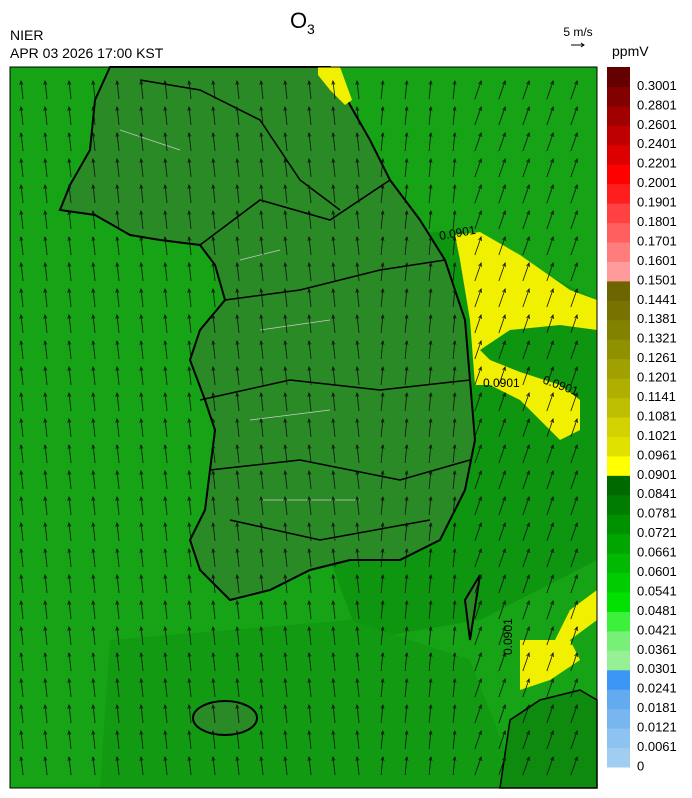 The width and height of the screenshot is (692, 798). I want to click on colorbar-label: 0.1261, so click(657, 357).